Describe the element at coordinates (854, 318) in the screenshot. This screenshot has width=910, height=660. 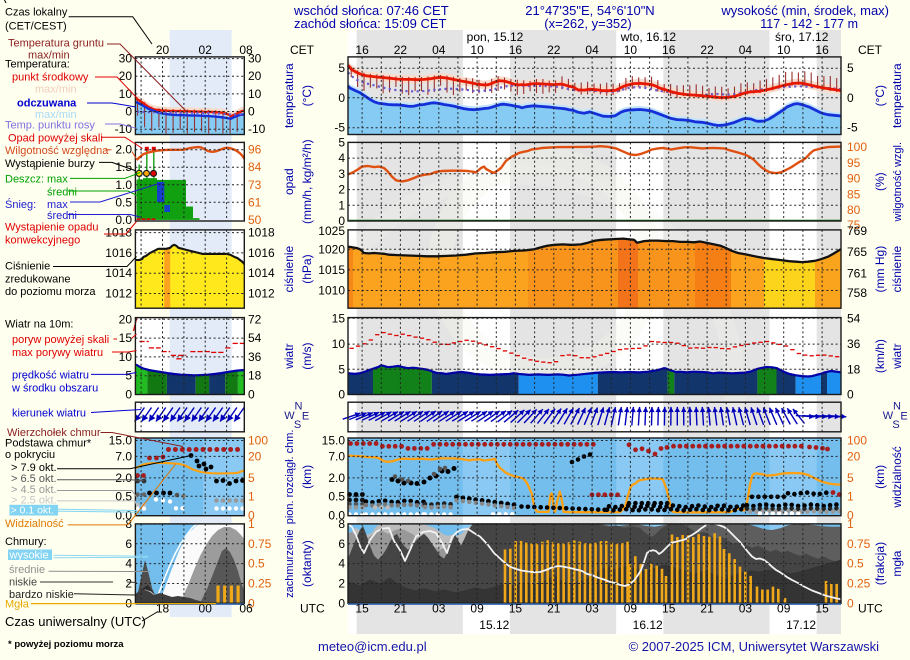
I see `svg-text: 54` at that location.